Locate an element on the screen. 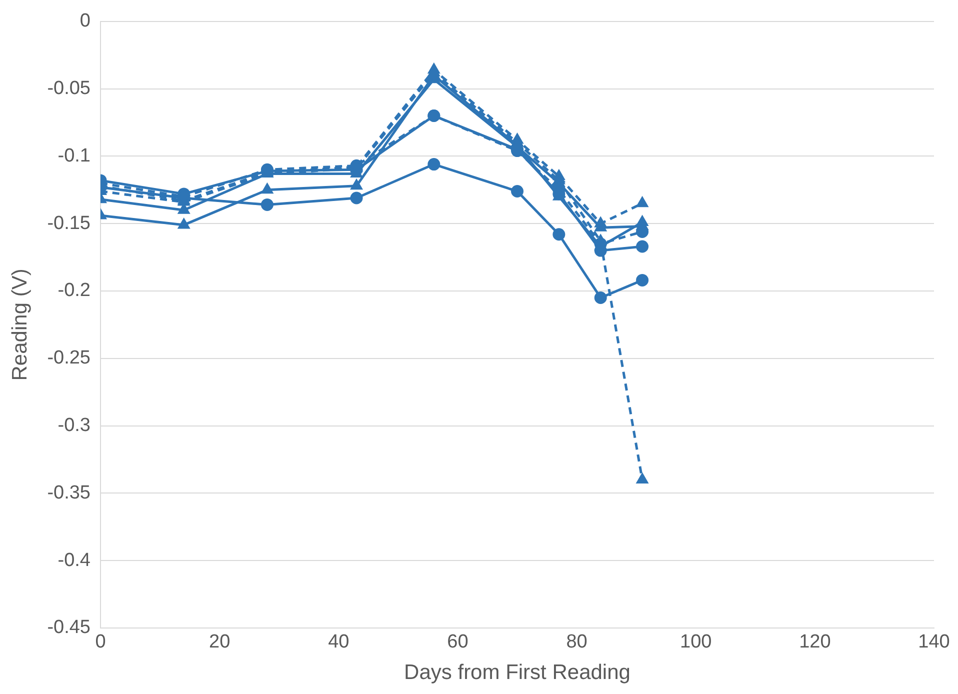  y-tick-label: -0.4 is located at coordinates (74, 560).